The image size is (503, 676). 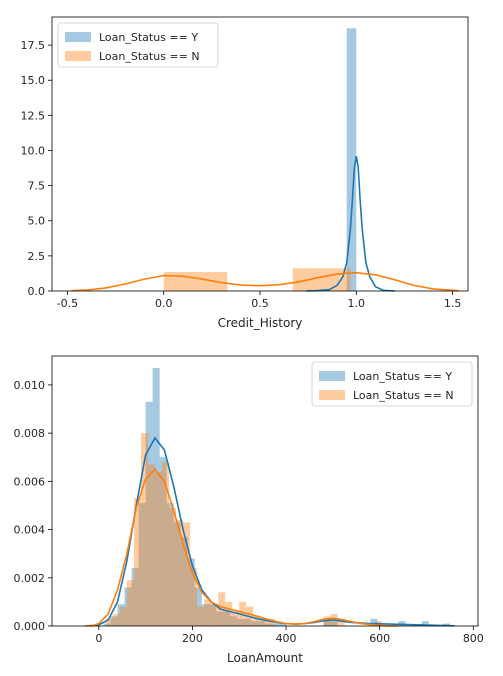 What do you see at coordinates (164, 303) in the screenshot?
I see `x-tick-label: 0.0` at bounding box center [164, 303].